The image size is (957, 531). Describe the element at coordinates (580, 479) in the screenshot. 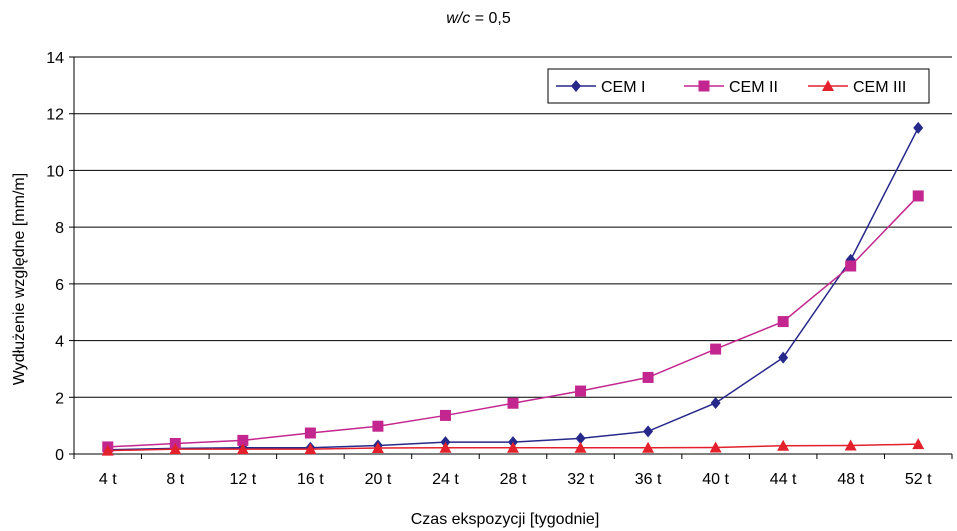

I see `x-tick-label: 32 t` at that location.